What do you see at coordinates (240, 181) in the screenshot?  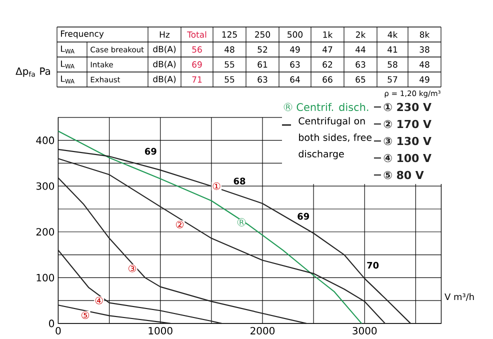 I see `annotation: 68` at bounding box center [240, 181].